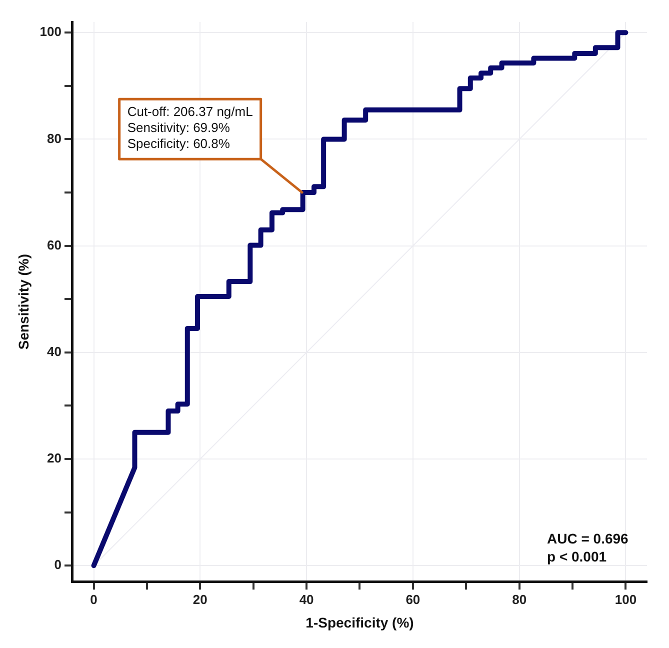 This screenshot has width=669, height=648. I want to click on annotation: p < 0.001, so click(577, 556).